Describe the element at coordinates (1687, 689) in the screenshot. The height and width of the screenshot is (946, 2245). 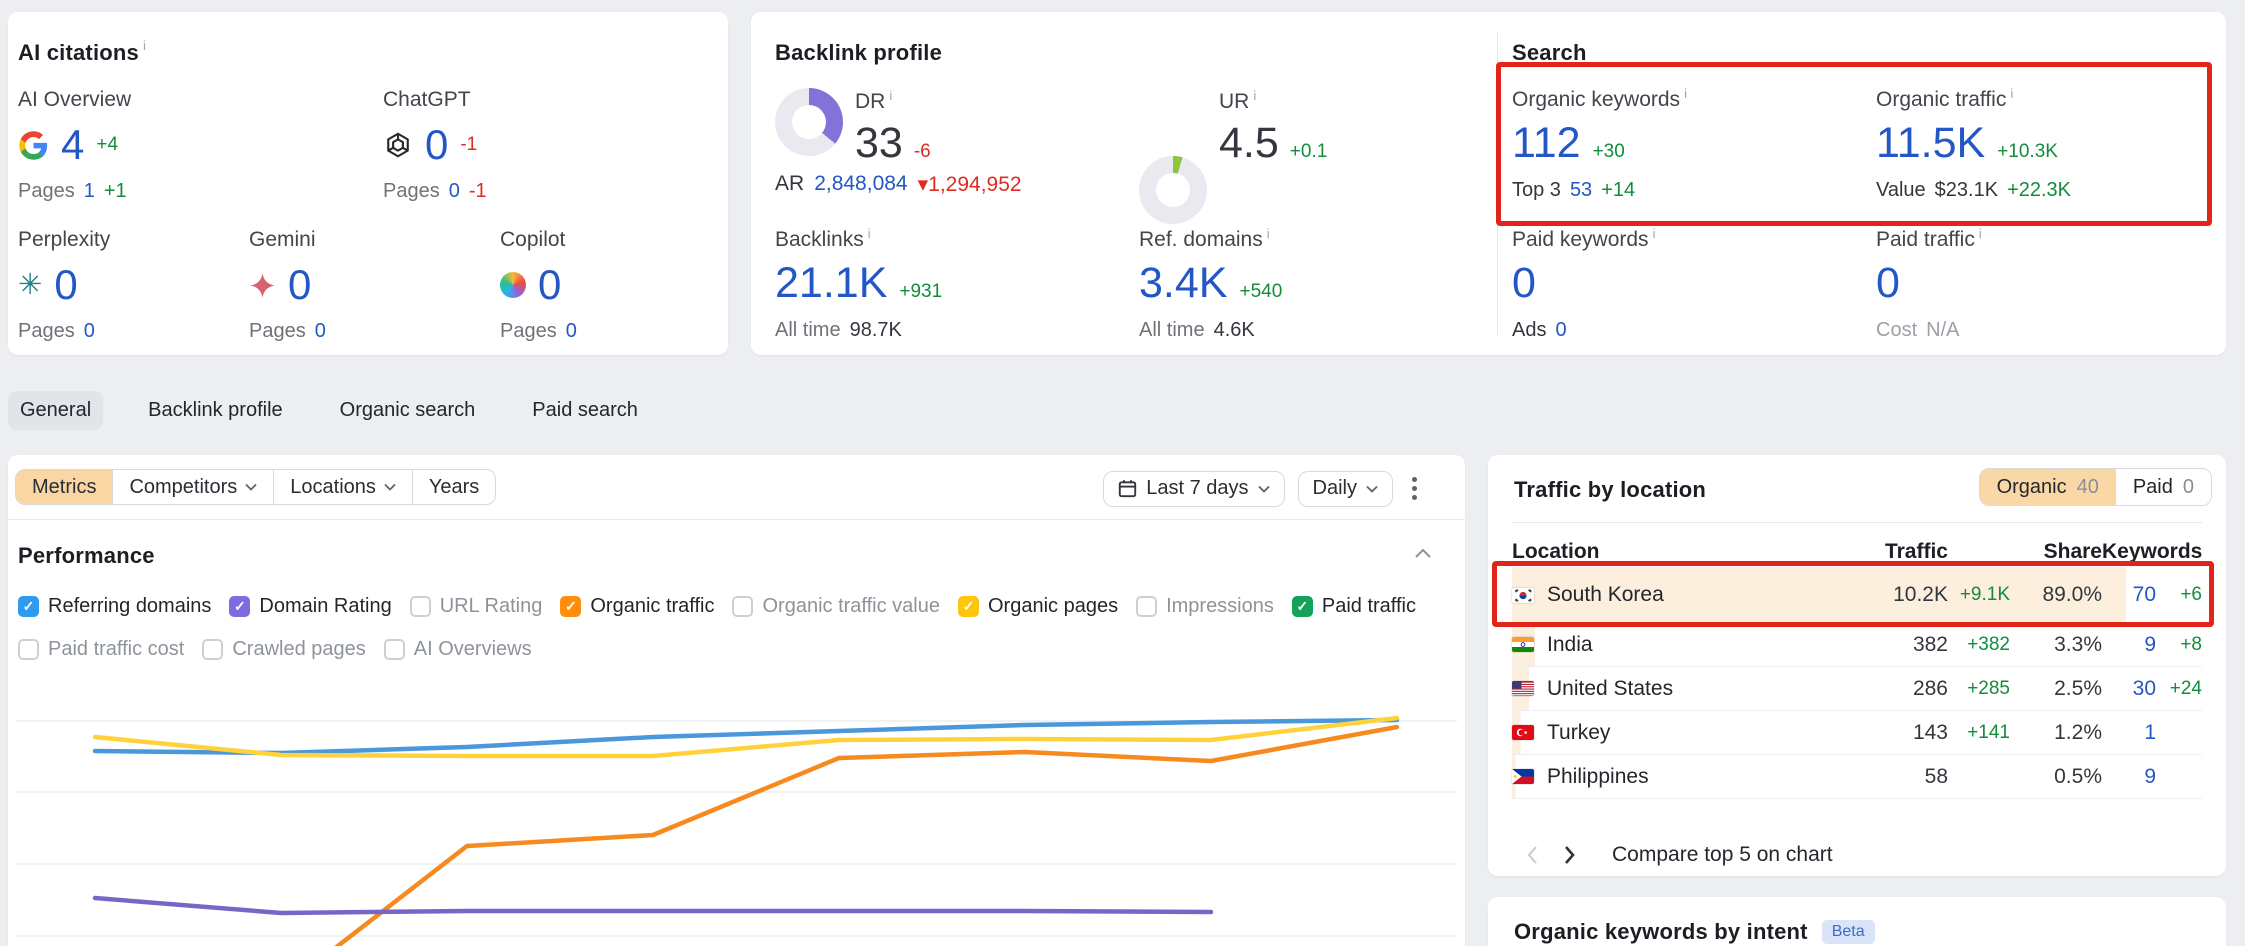
I see `location-cell: United States` at that location.